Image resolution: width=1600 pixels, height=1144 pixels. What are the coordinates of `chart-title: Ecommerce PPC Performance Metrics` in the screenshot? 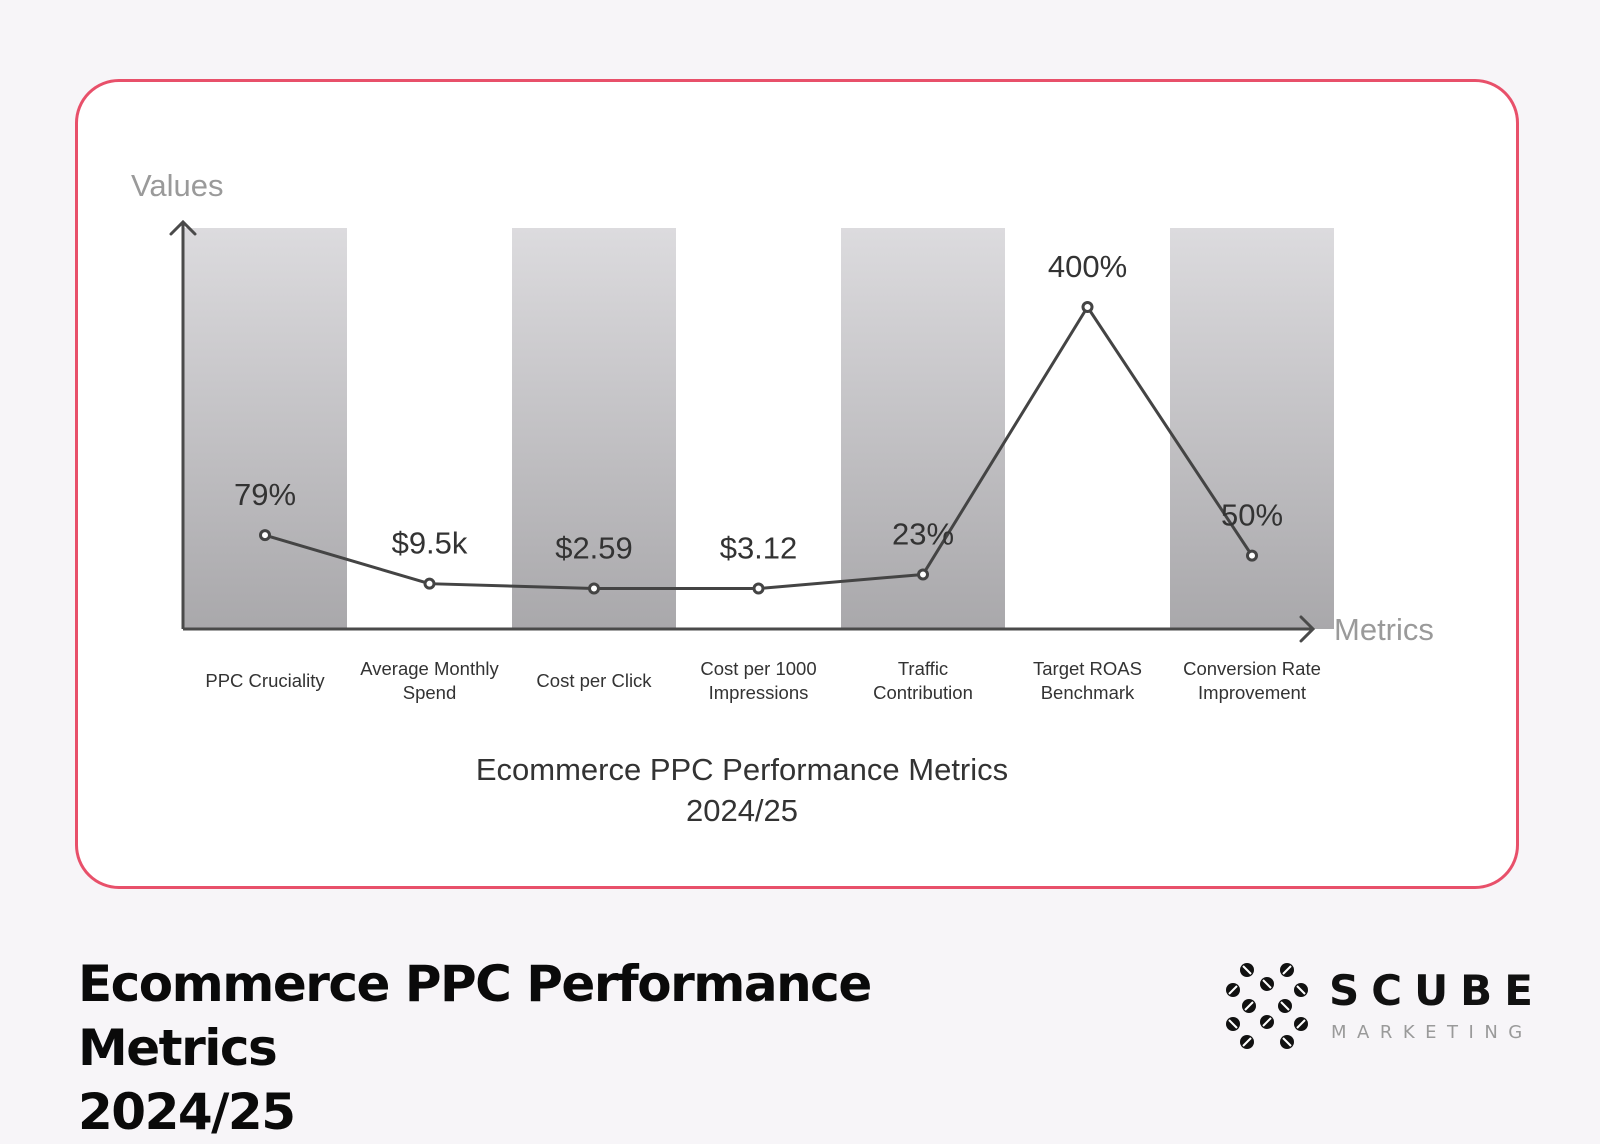 It's located at (742, 769).